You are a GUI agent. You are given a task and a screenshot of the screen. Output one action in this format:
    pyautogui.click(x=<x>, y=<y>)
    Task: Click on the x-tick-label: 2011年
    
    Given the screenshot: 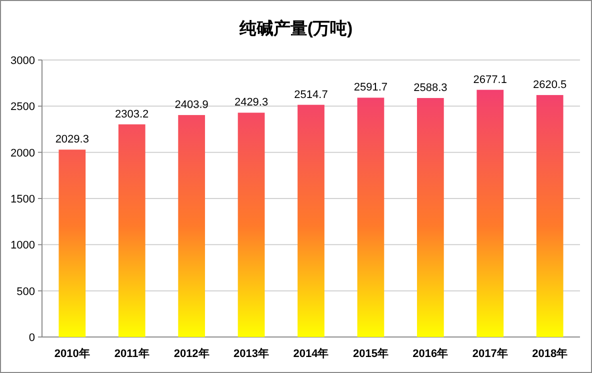 What is the action you would take?
    pyautogui.click(x=132, y=353)
    